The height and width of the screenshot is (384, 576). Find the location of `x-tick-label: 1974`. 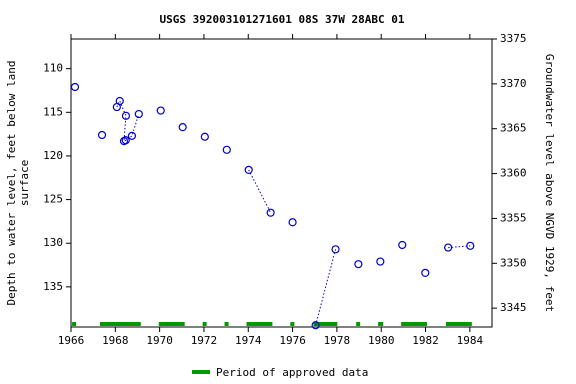

x-tick-label: 1974 is located at coordinates (248, 340).